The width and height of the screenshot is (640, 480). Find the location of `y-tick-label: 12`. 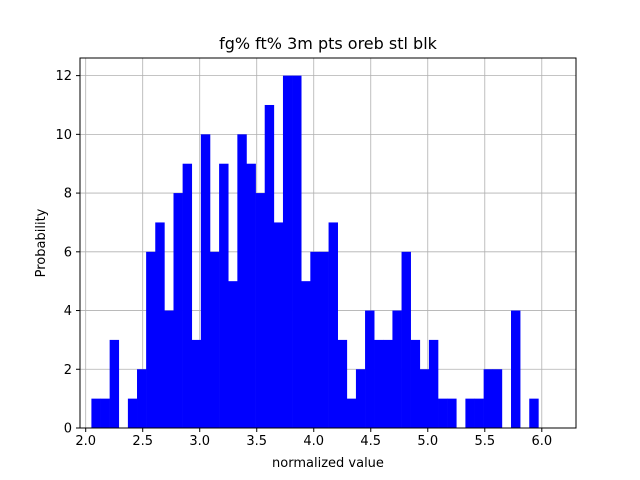

y-tick-label: 12 is located at coordinates (63, 76).